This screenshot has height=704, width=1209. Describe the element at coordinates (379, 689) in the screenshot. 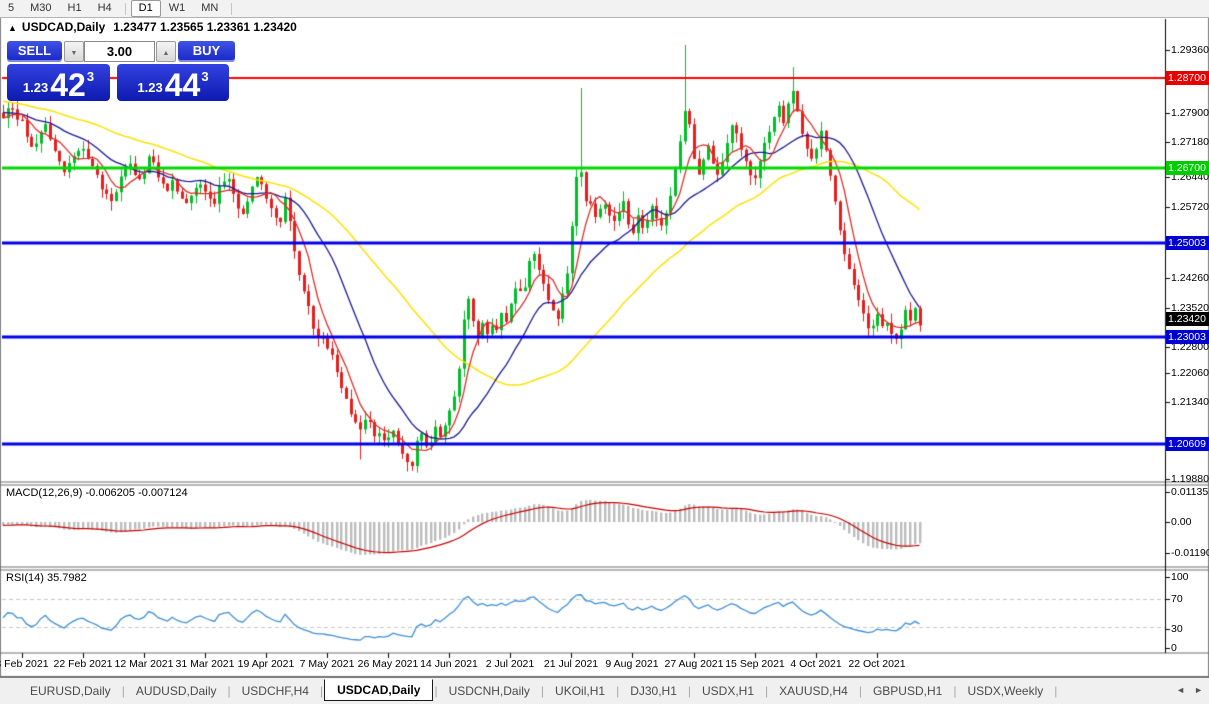

I see `chart-tab-usdcad-daily: USDCAD,Daily` at that location.